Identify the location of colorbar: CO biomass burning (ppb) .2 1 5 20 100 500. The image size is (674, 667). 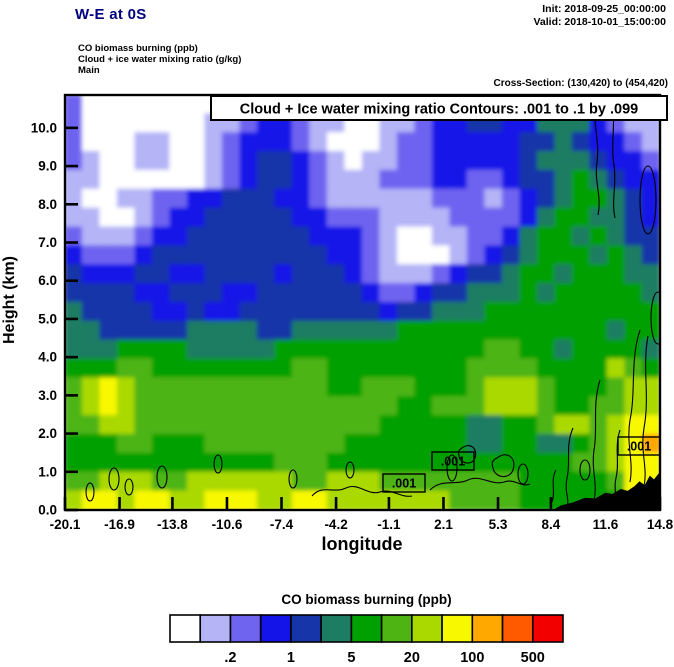
(366, 629).